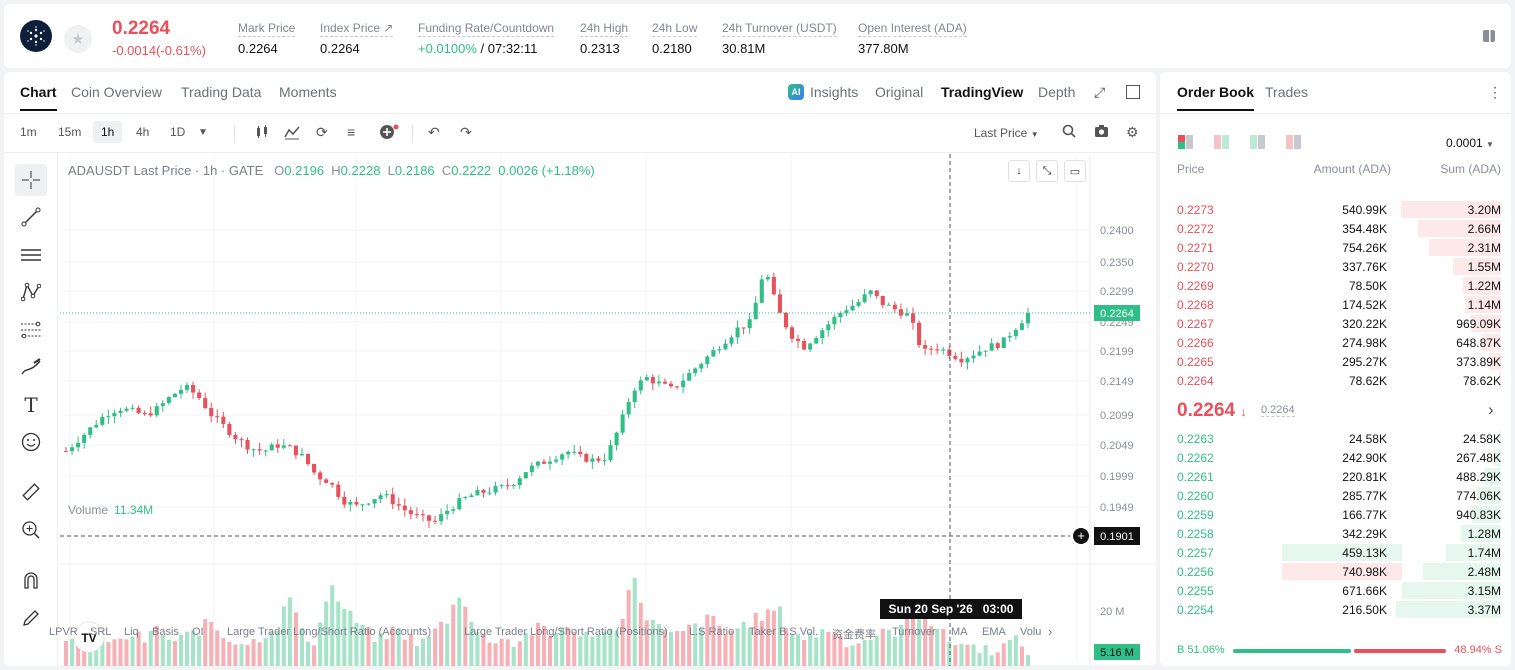 Image resolution: width=1515 pixels, height=670 pixels. Describe the element at coordinates (1047, 171) in the screenshot. I see `collapse-icon: ⤡` at that location.